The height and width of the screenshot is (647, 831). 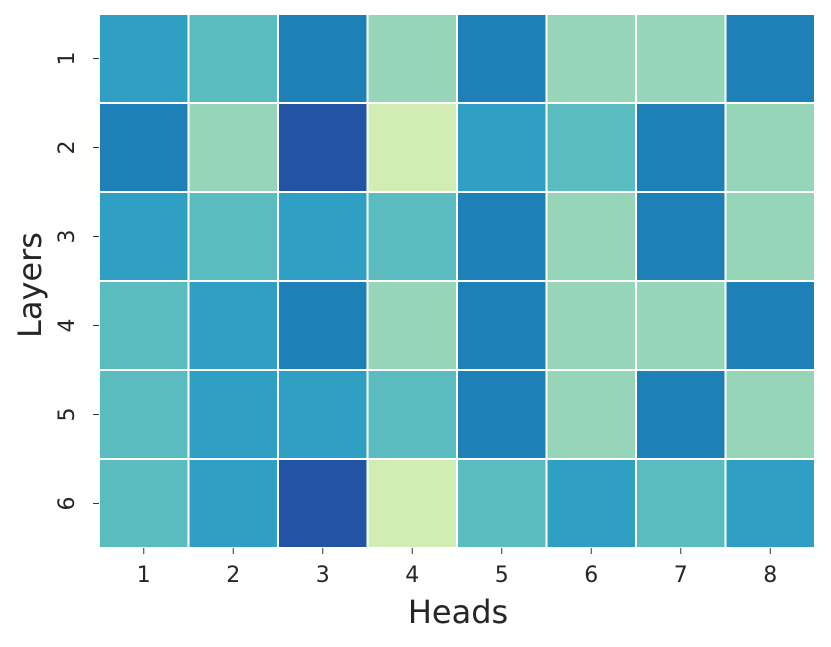 I want to click on y-tick-label: 3, so click(x=67, y=237).